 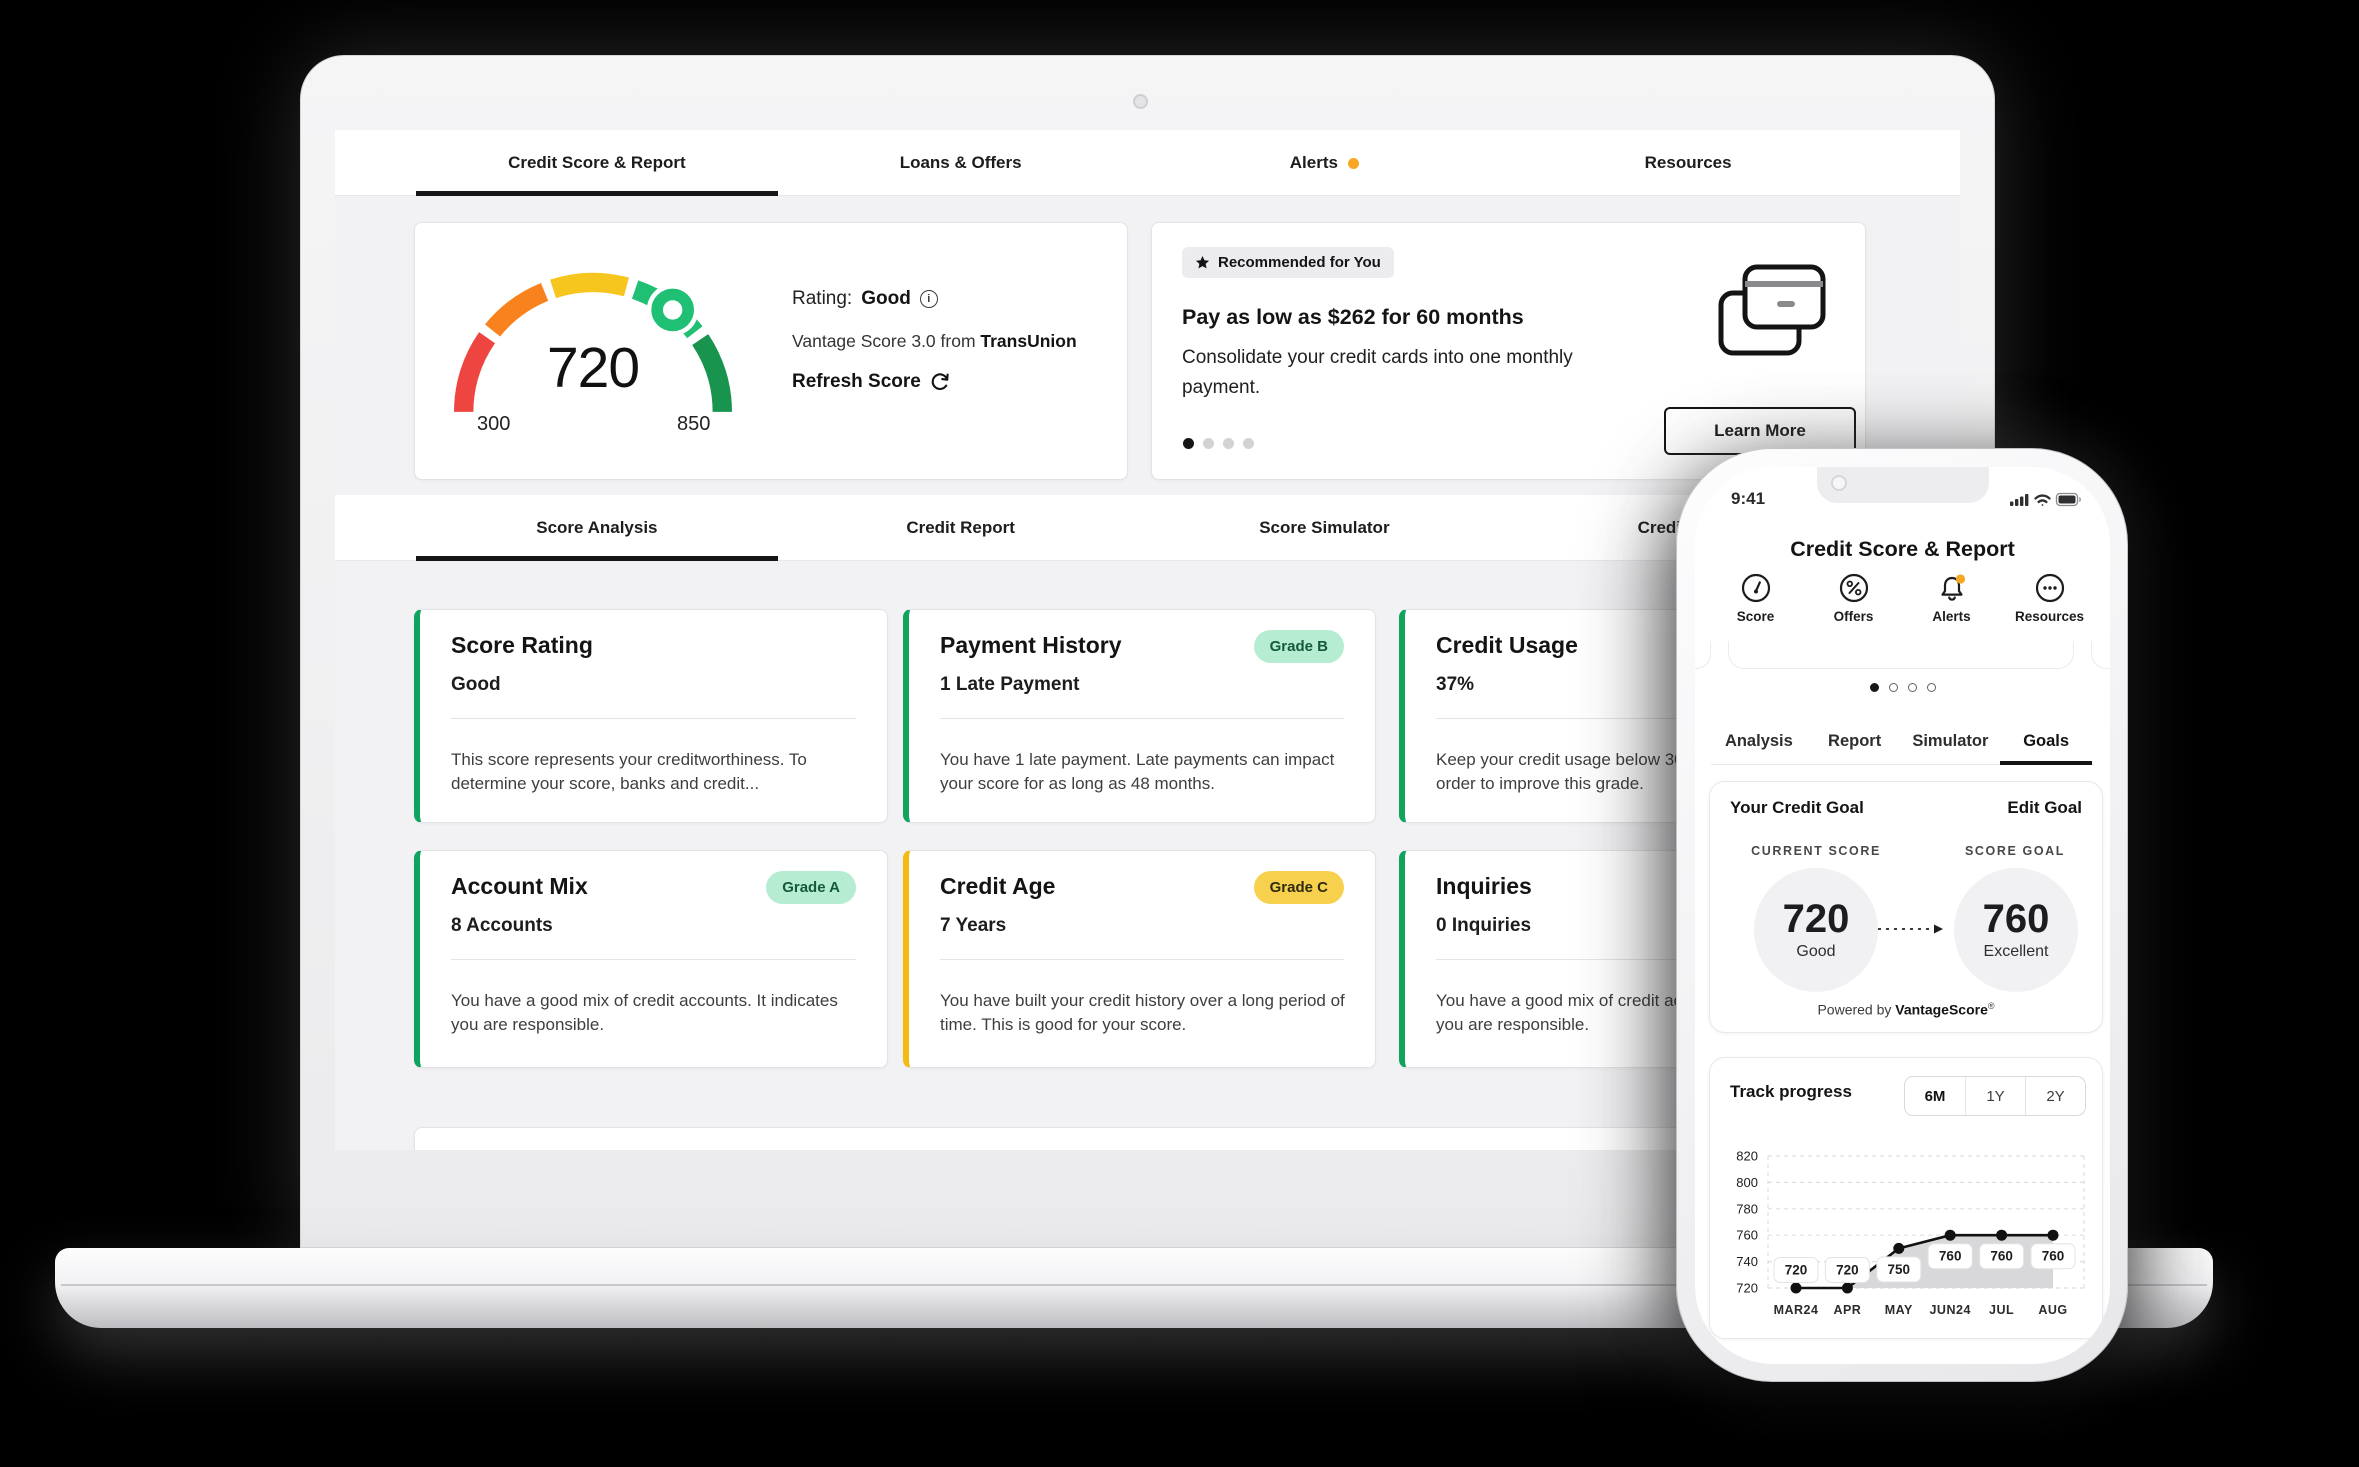 What do you see at coordinates (1855, 741) in the screenshot?
I see `tab-report: Report` at bounding box center [1855, 741].